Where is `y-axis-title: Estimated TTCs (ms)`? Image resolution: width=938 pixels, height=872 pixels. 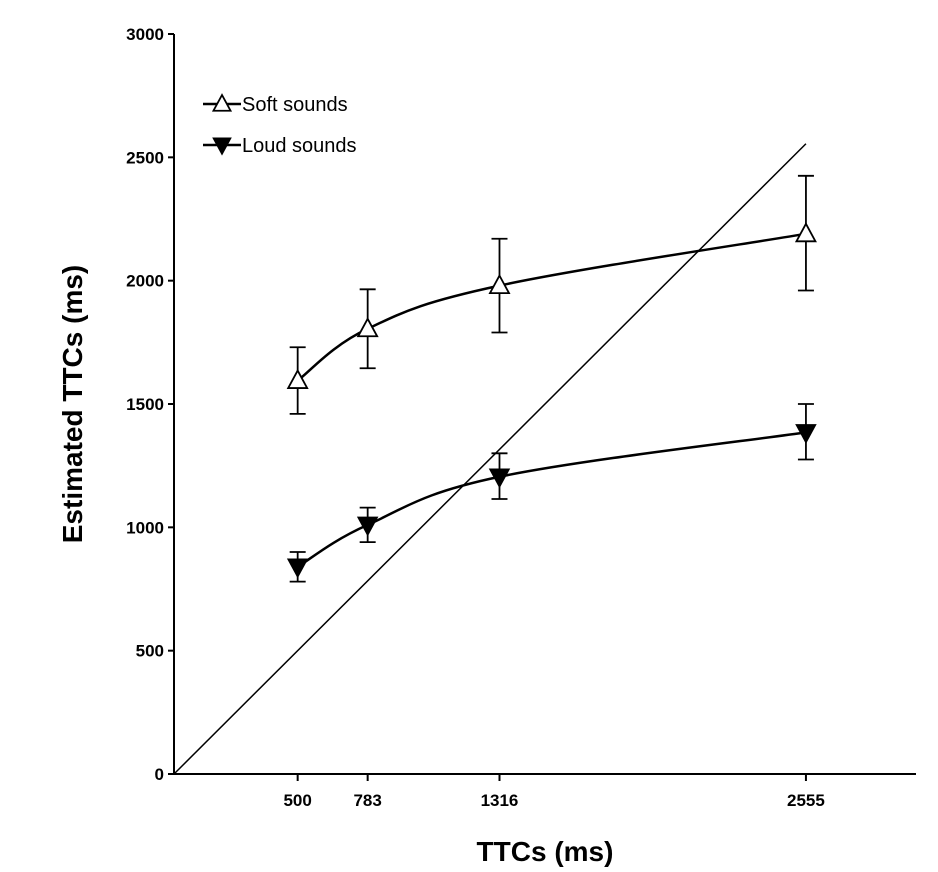 y-axis-title: Estimated TTCs (ms) is located at coordinates (72, 404).